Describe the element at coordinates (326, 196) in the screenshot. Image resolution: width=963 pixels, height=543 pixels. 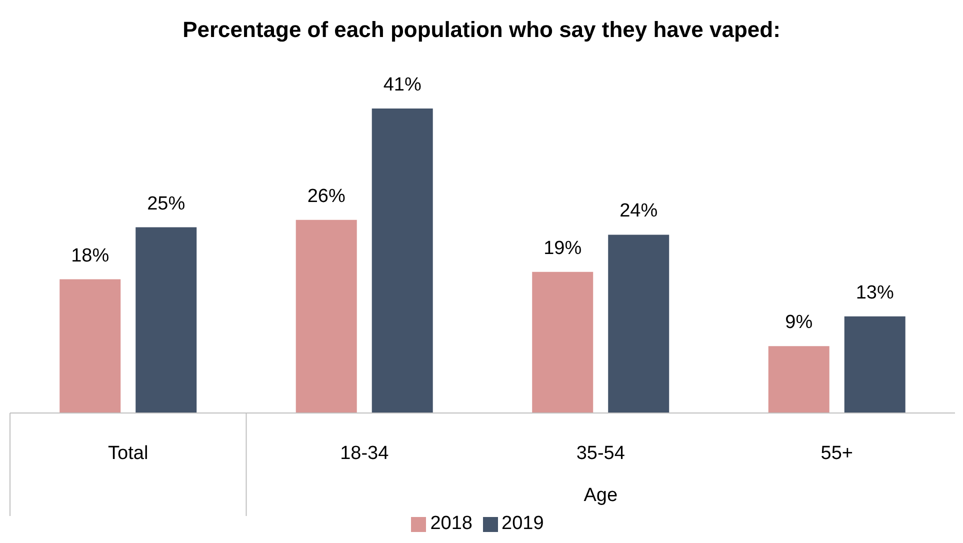
I see `data-label: 26%` at that location.